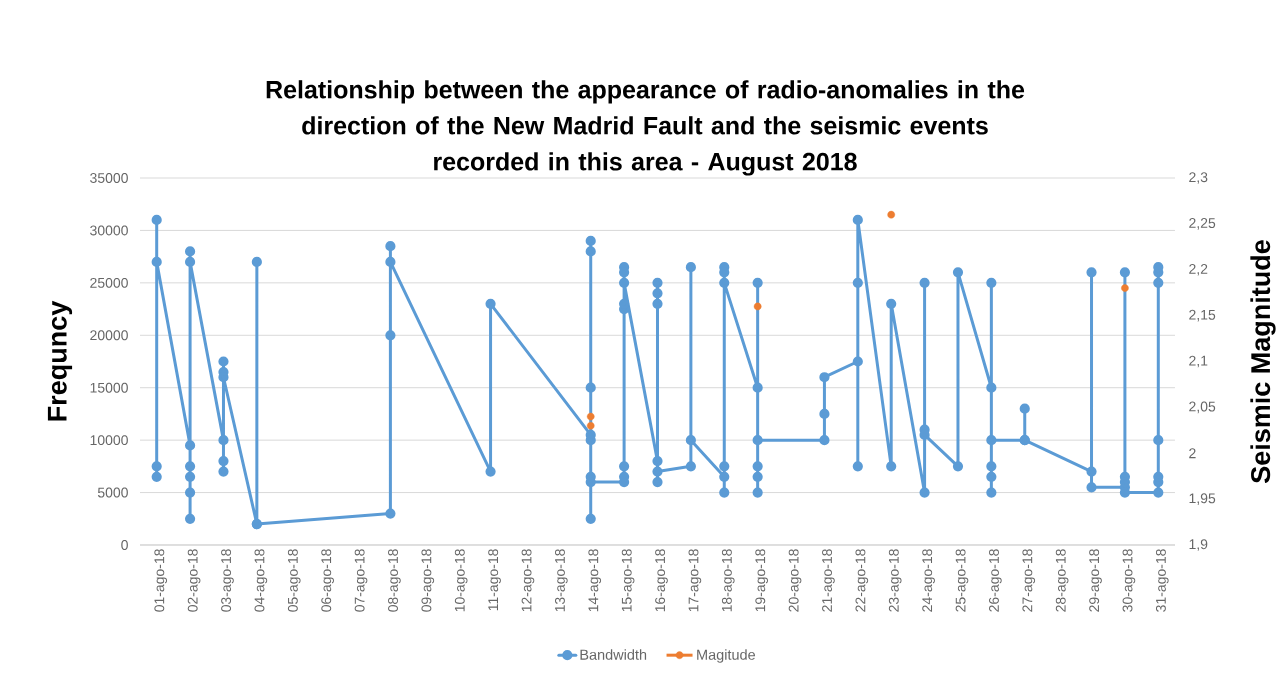 This screenshot has width=1287, height=674. I want to click on y-tick-label: 35000, so click(109, 178).